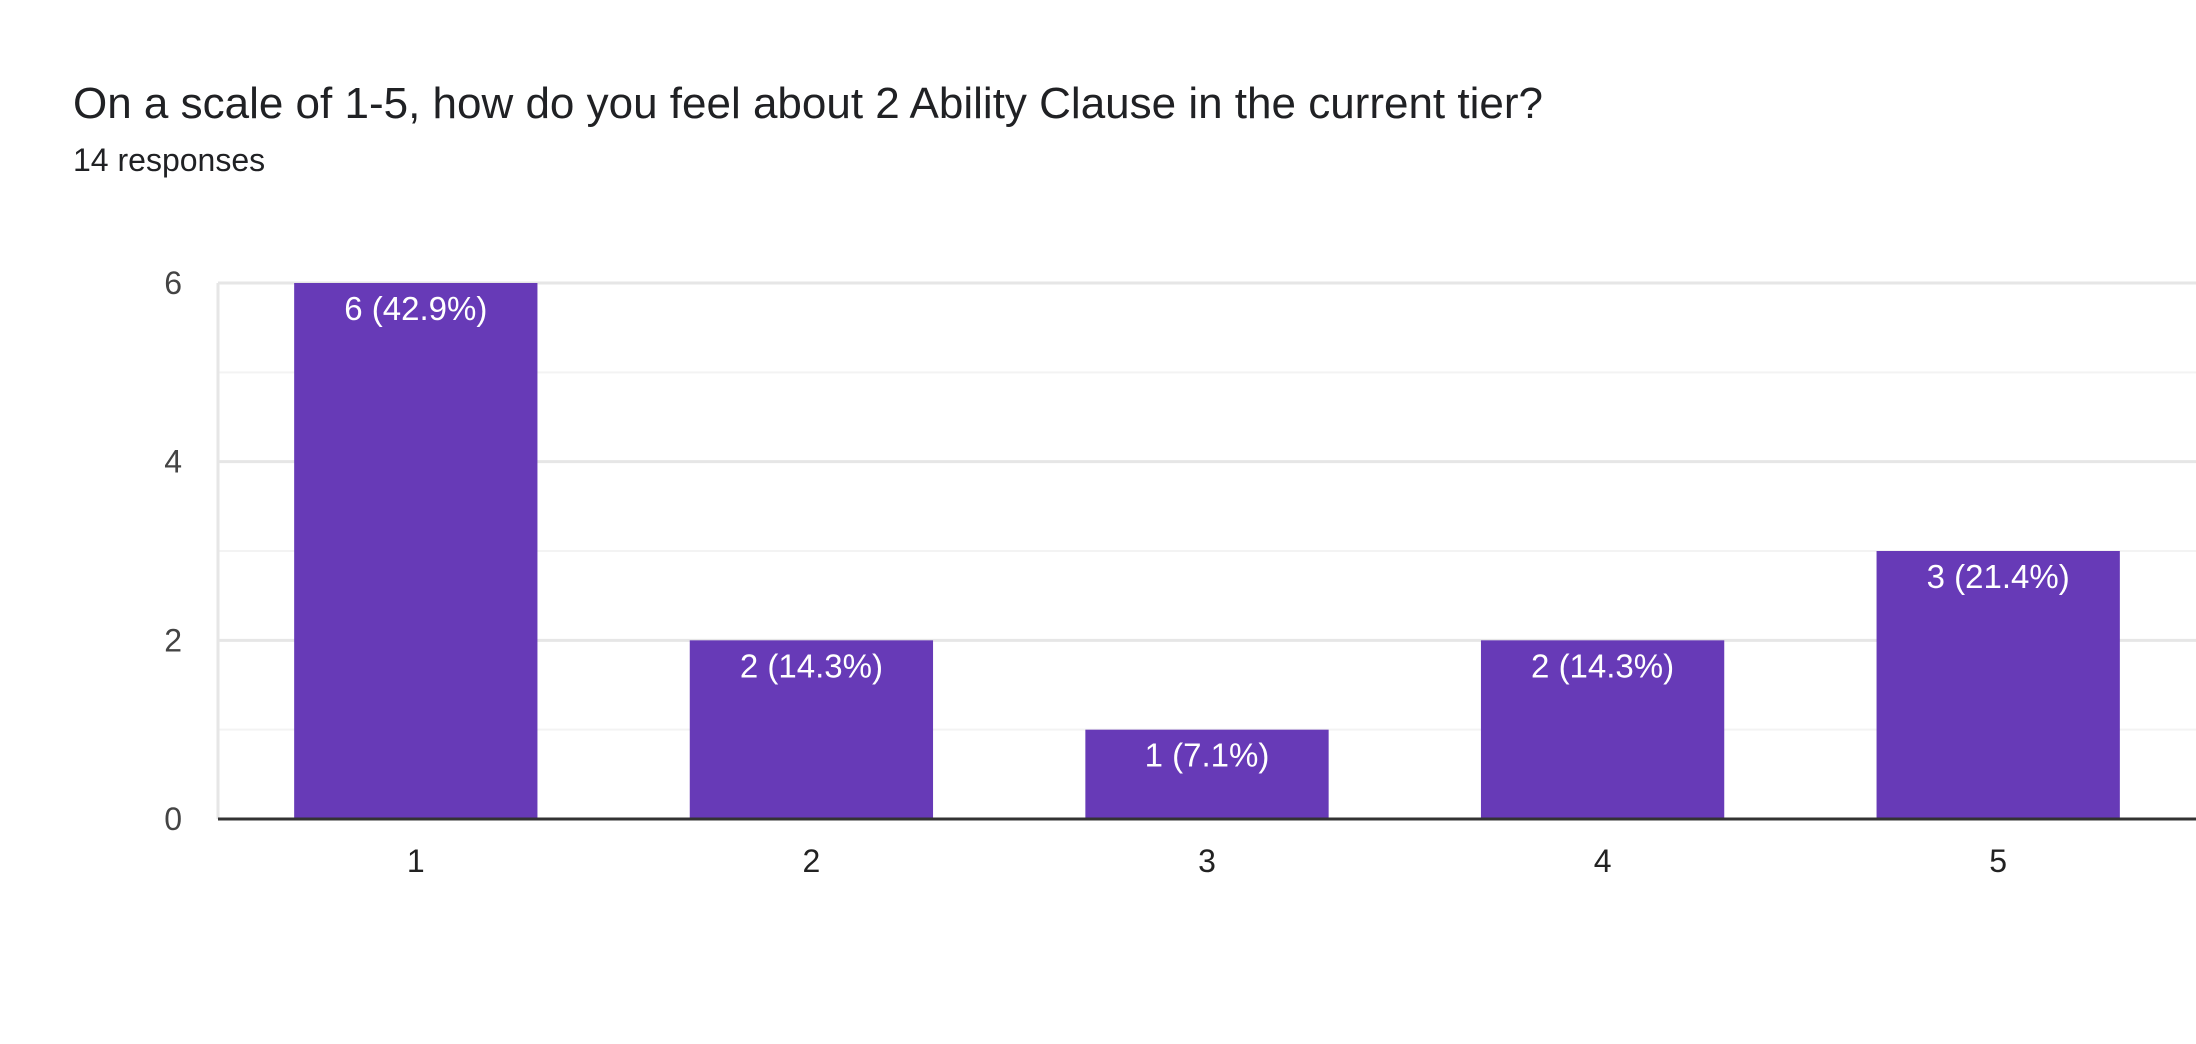 This screenshot has width=2196, height=1044. I want to click on y-tick-label: 0, so click(173, 819).